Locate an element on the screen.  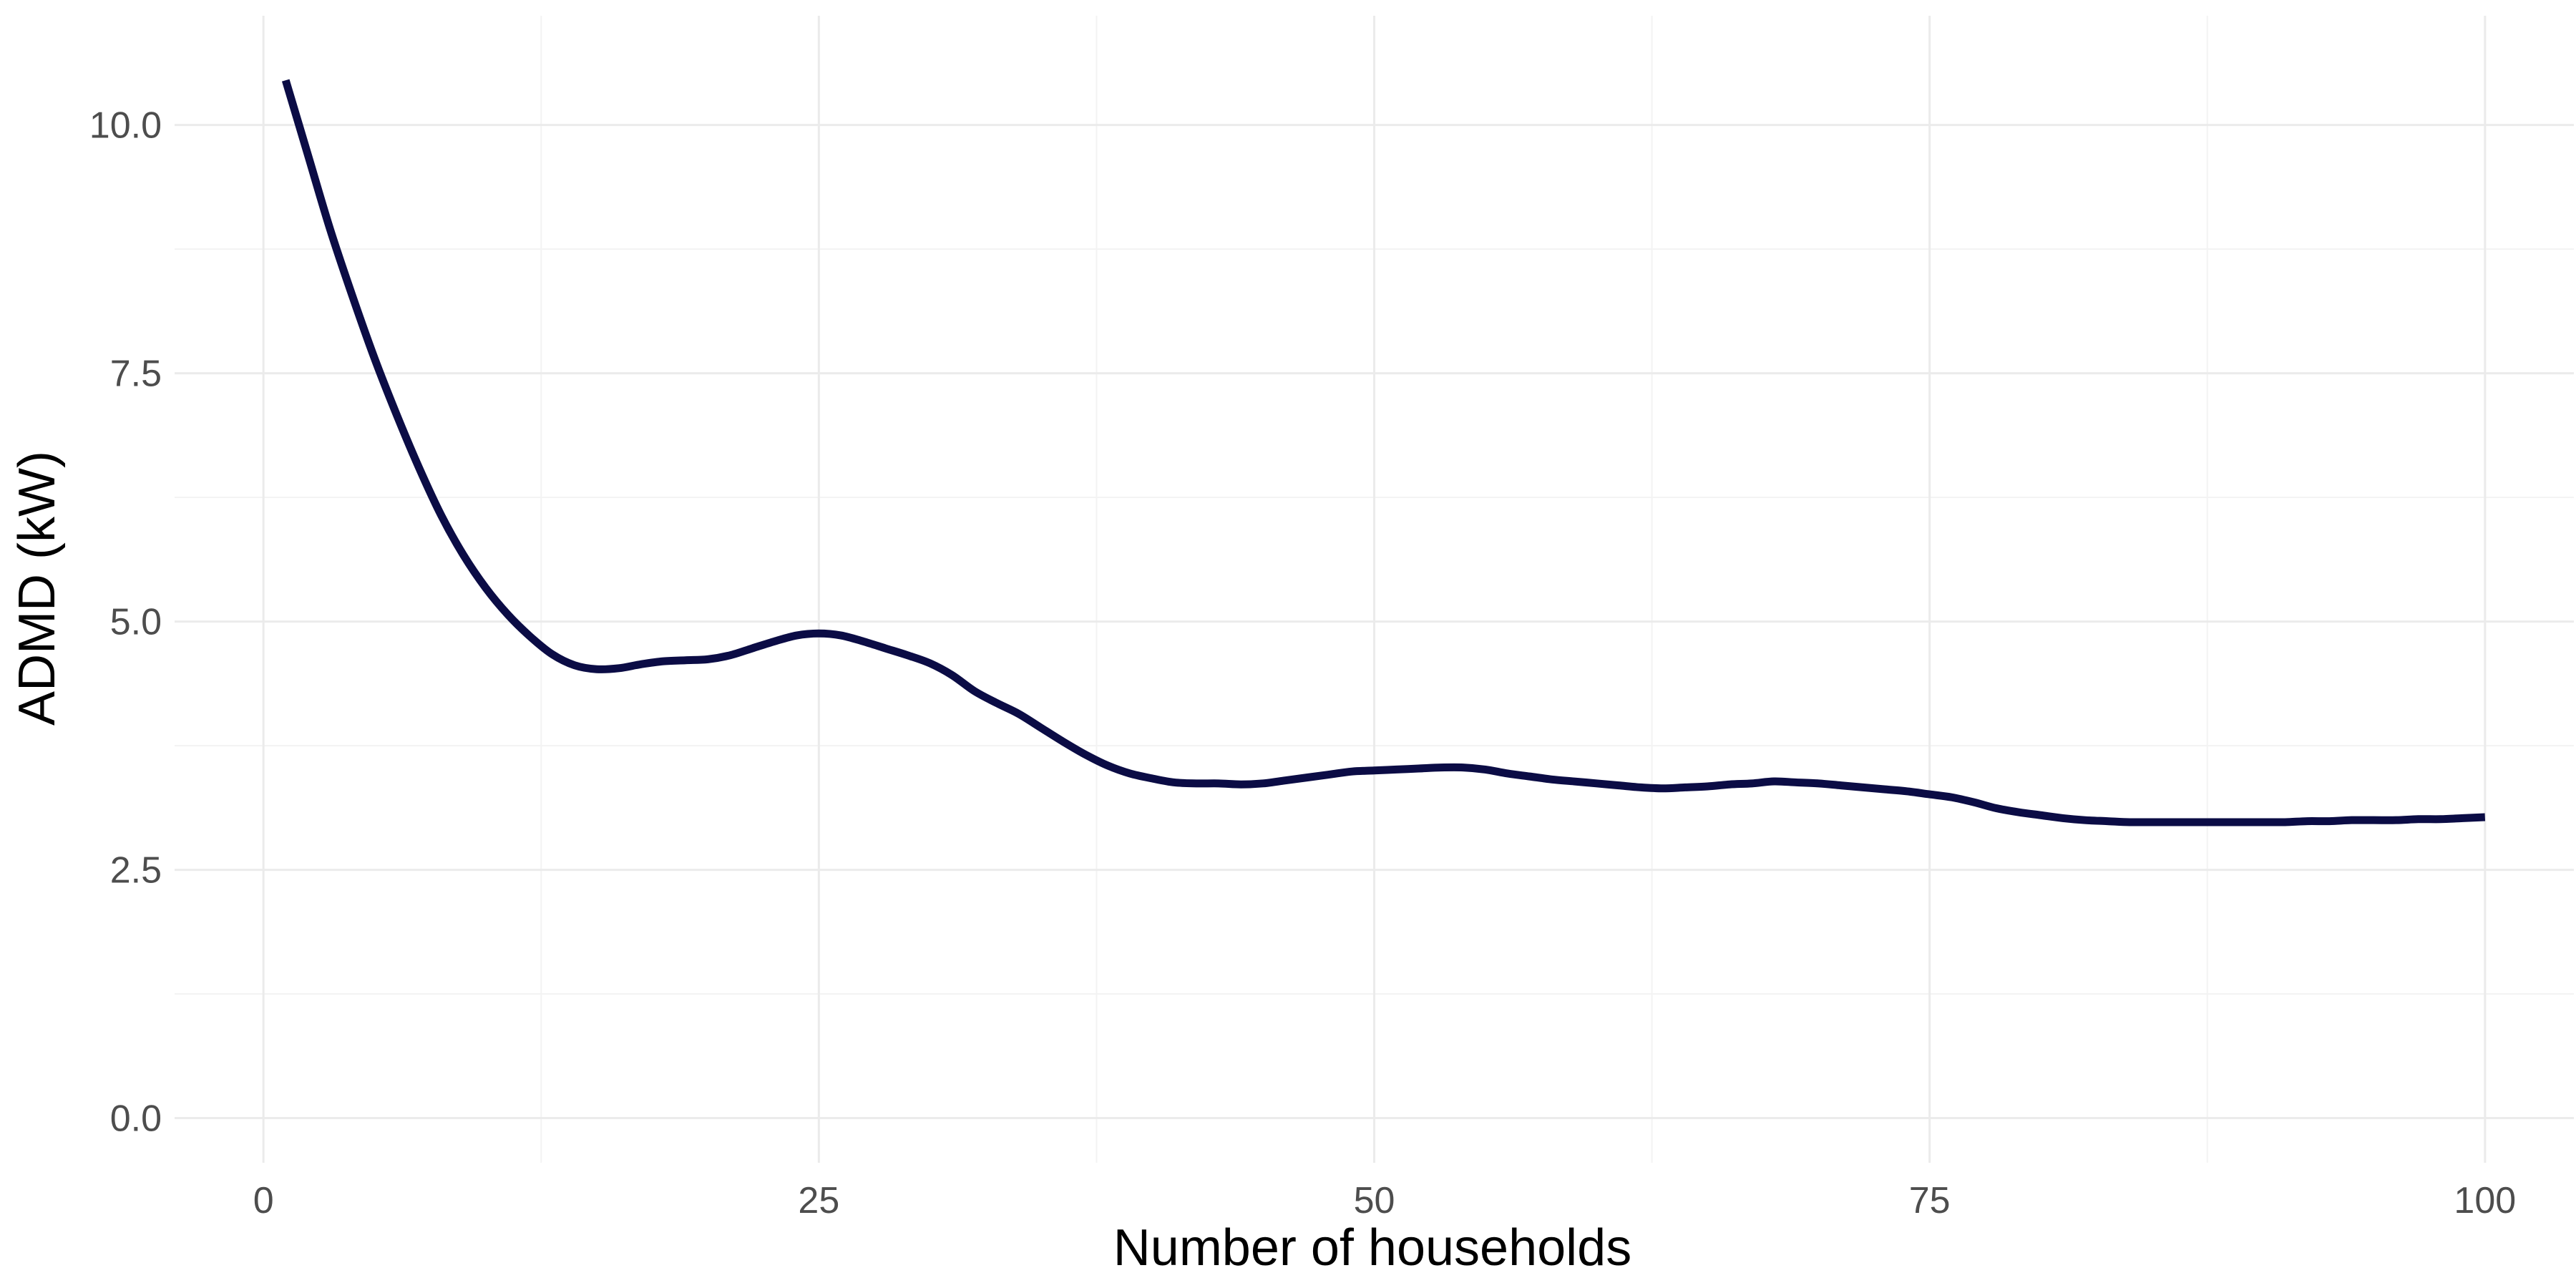
x-axis-title: Number of households is located at coordinates (1372, 1248).